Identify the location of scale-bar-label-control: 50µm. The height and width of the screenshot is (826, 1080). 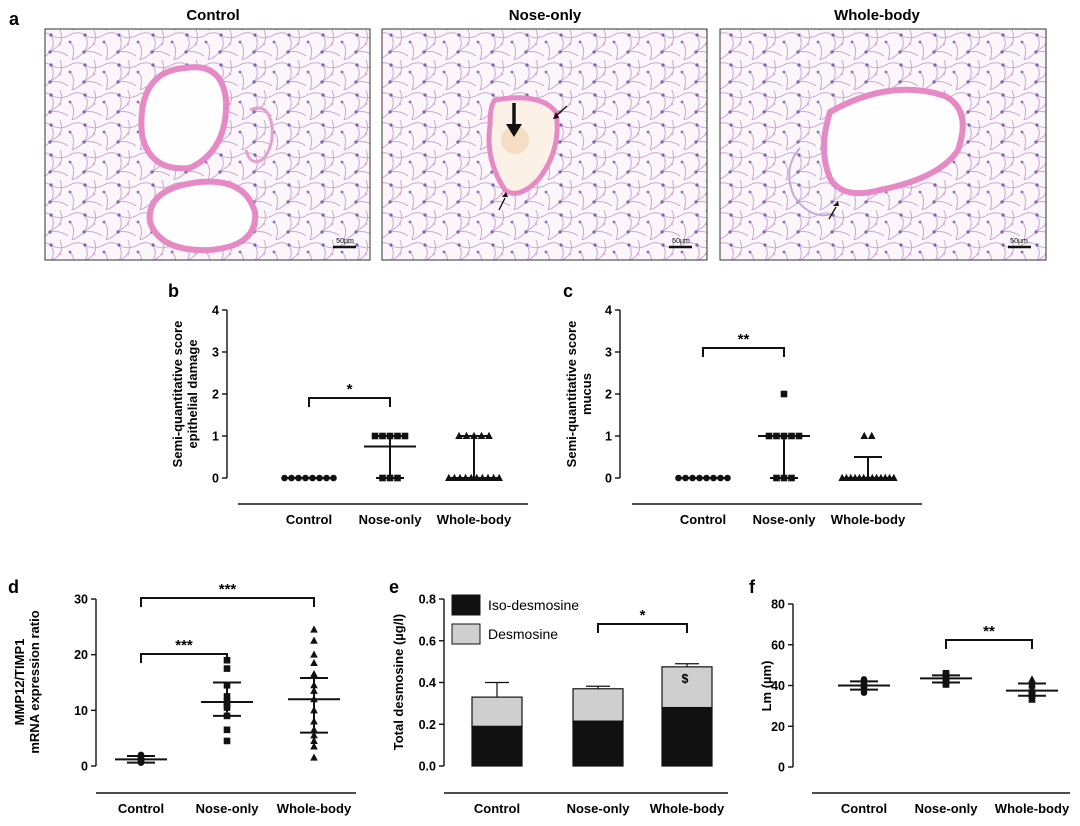
(345, 241).